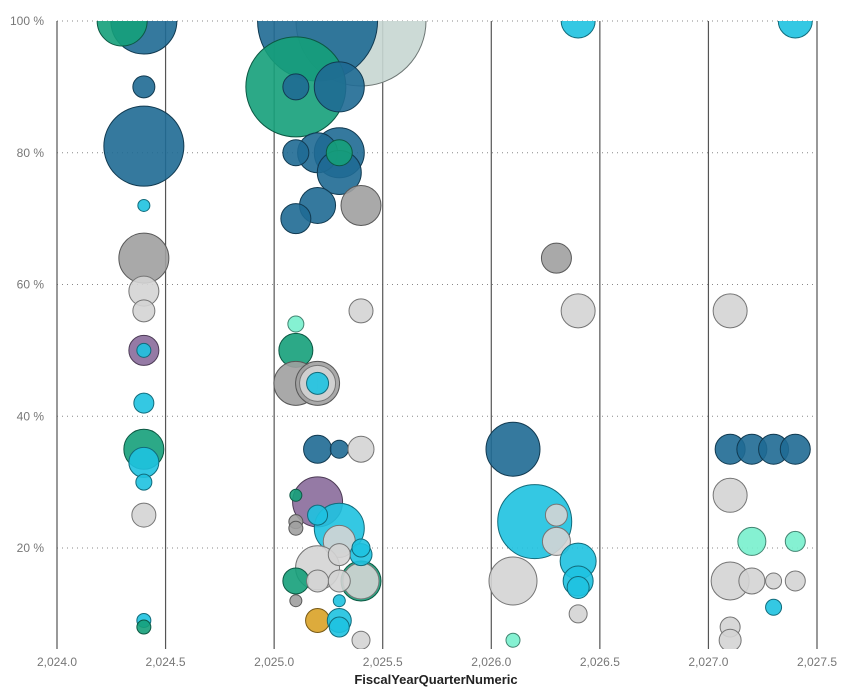  I want to click on x-tick-label: 2,024.0, so click(57, 662).